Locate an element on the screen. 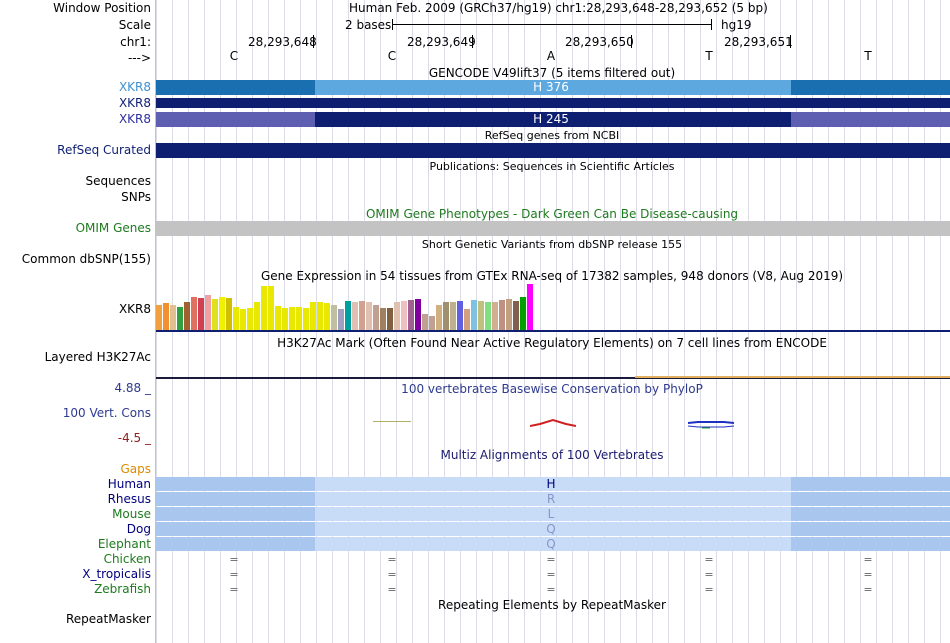  gtex-bar-graph is located at coordinates (346, 307).